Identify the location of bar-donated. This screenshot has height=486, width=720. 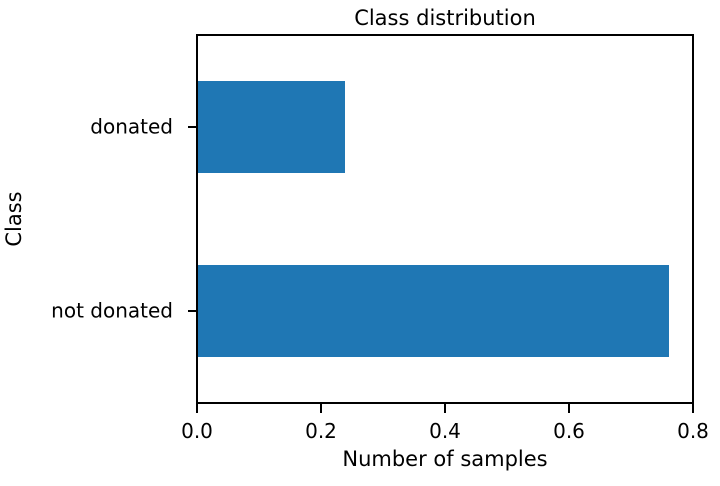
(271, 127).